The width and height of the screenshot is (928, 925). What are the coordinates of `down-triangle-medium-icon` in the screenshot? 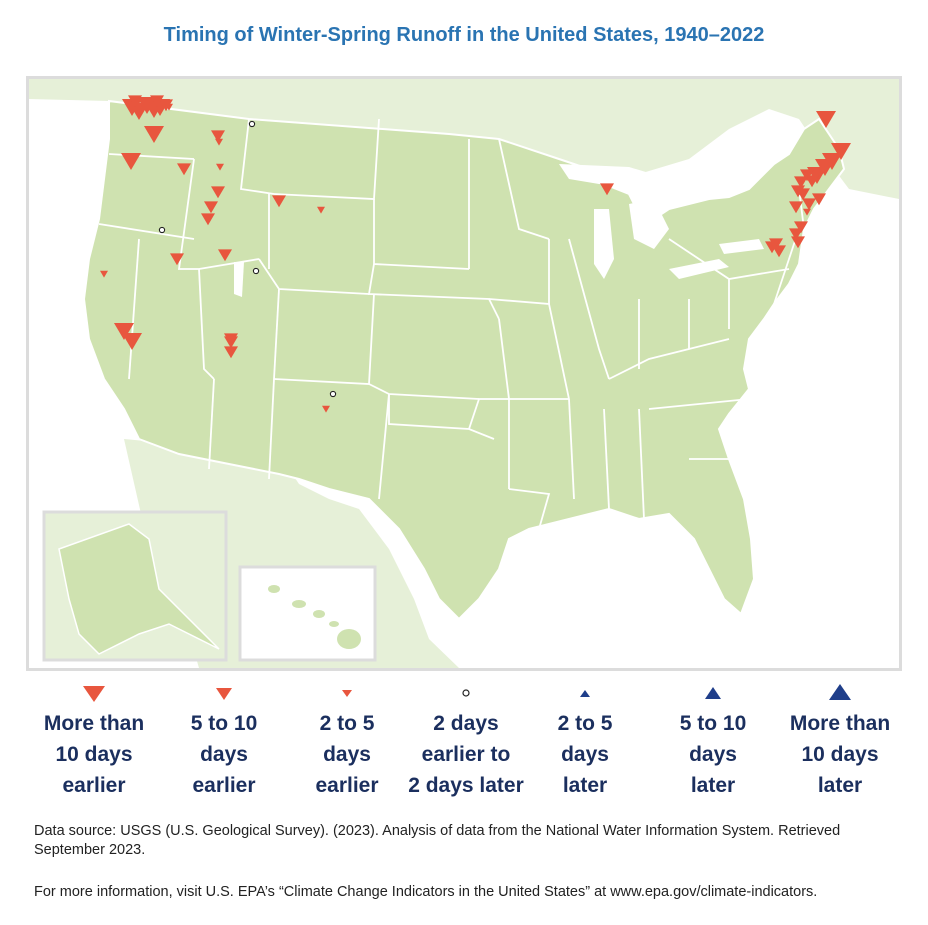 It's located at (224, 693).